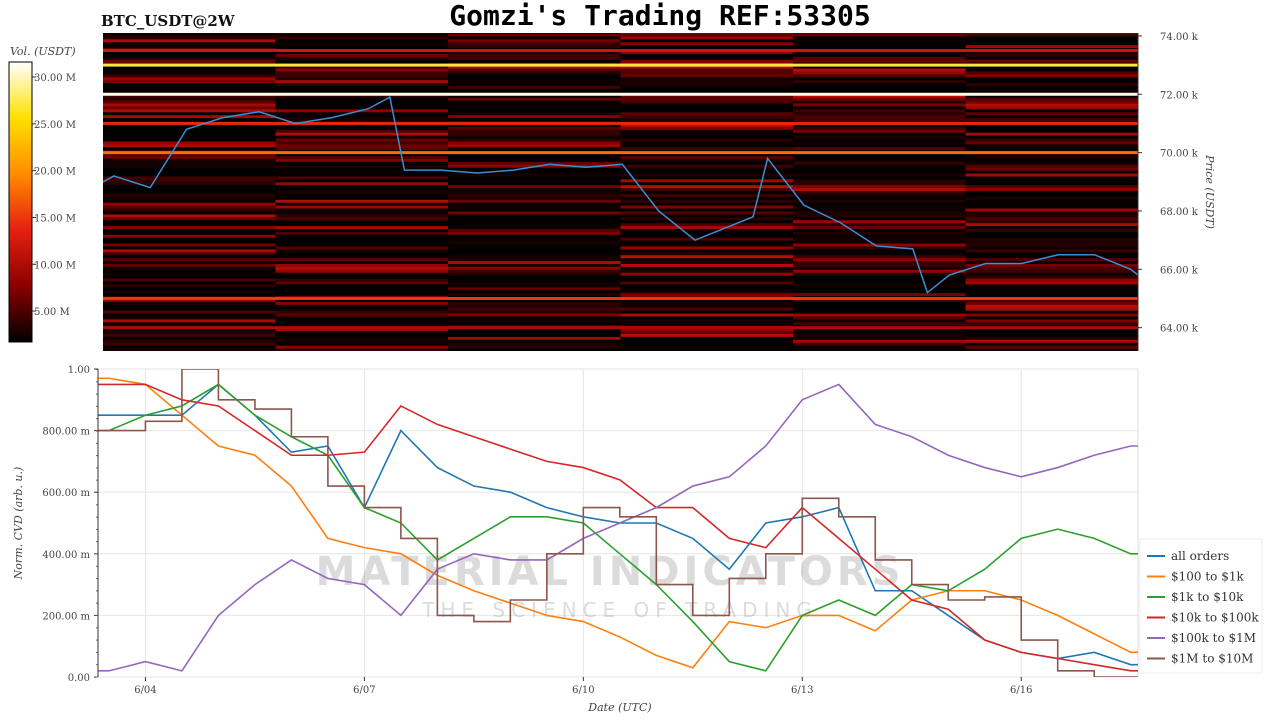 The height and width of the screenshot is (720, 1280). I want to click on x-tick-label: 6/16, so click(1021, 690).